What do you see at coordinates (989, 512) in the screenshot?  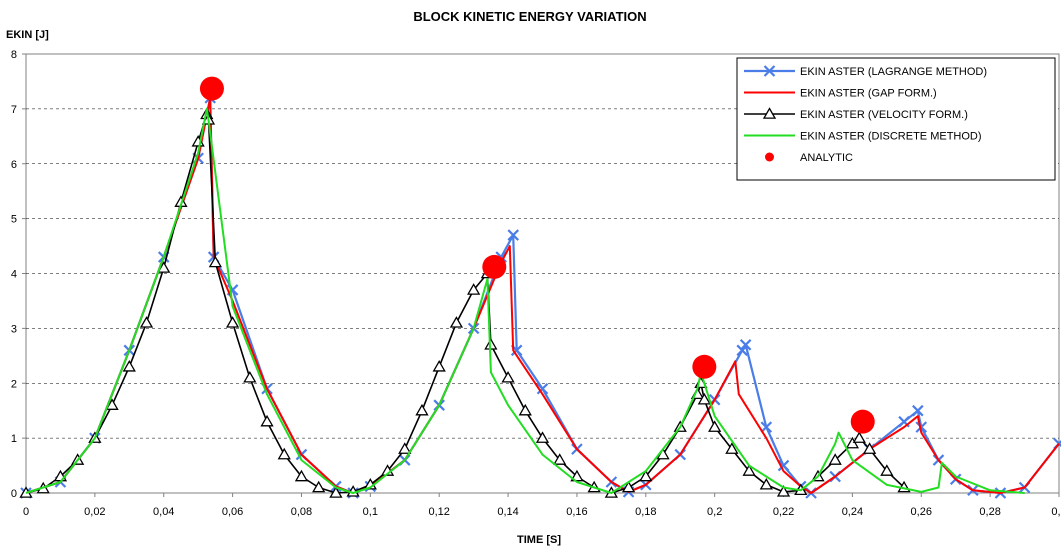 I see `x-tick-label: 0,28` at bounding box center [989, 512].